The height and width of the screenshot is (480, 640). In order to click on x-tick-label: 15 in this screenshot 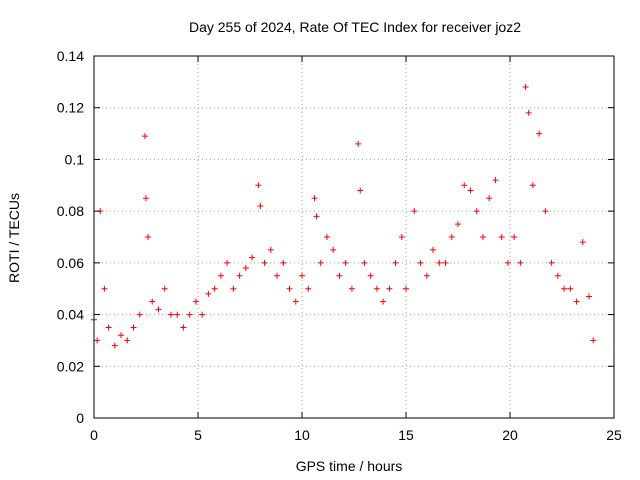, I will do `click(406, 435)`.